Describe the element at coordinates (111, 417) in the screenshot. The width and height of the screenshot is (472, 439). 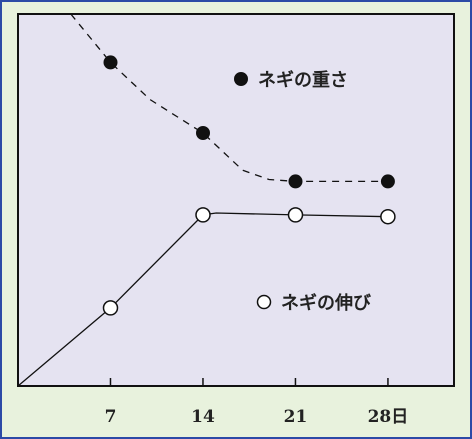
I see `x-tick-label-1: 7` at that location.